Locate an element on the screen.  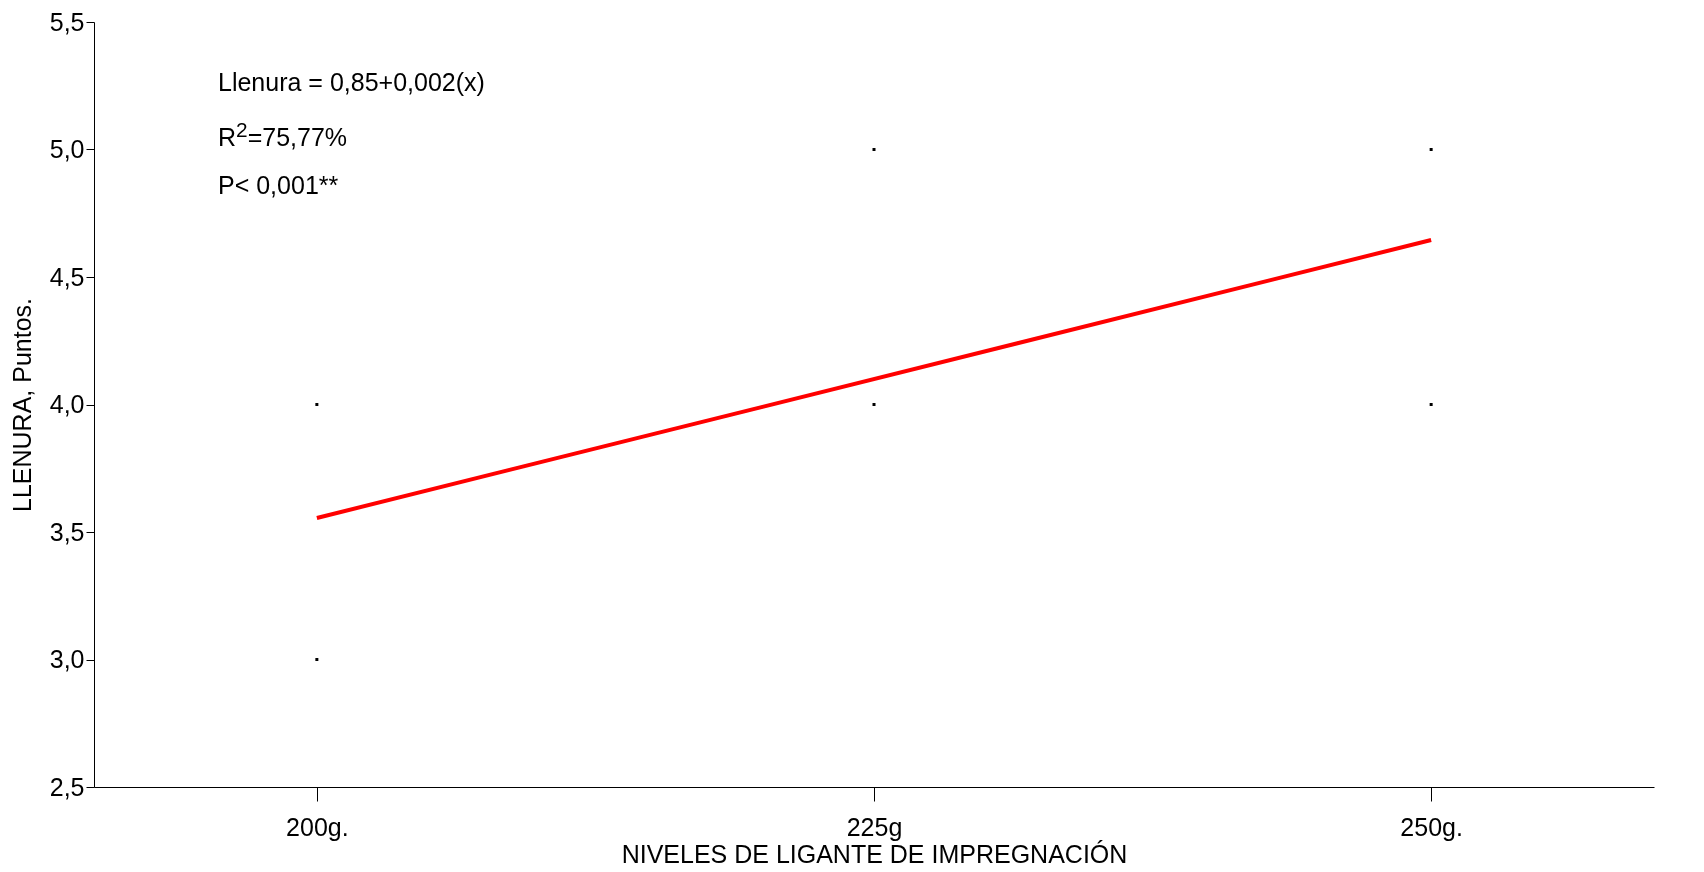
y-tick-label: 3,0 is located at coordinates (67, 659).